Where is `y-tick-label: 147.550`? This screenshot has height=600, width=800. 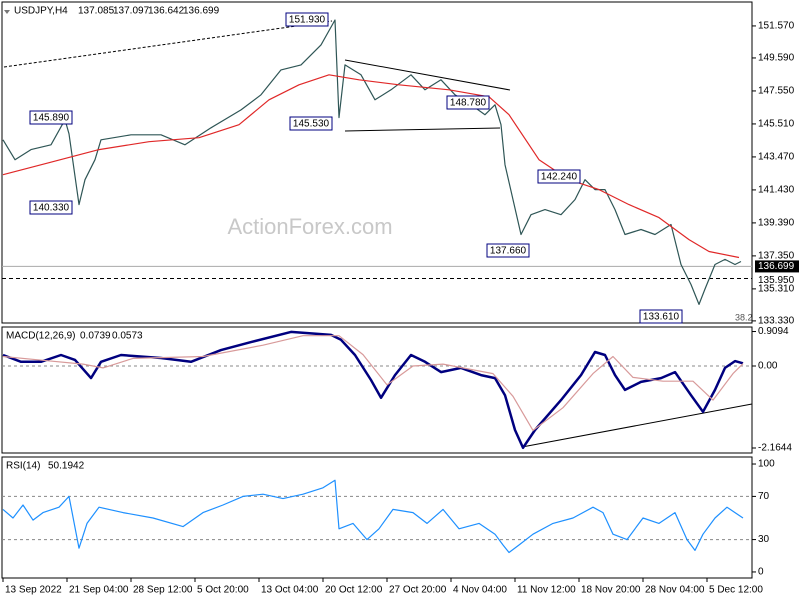 y-tick-label: 147.550 is located at coordinates (776, 91).